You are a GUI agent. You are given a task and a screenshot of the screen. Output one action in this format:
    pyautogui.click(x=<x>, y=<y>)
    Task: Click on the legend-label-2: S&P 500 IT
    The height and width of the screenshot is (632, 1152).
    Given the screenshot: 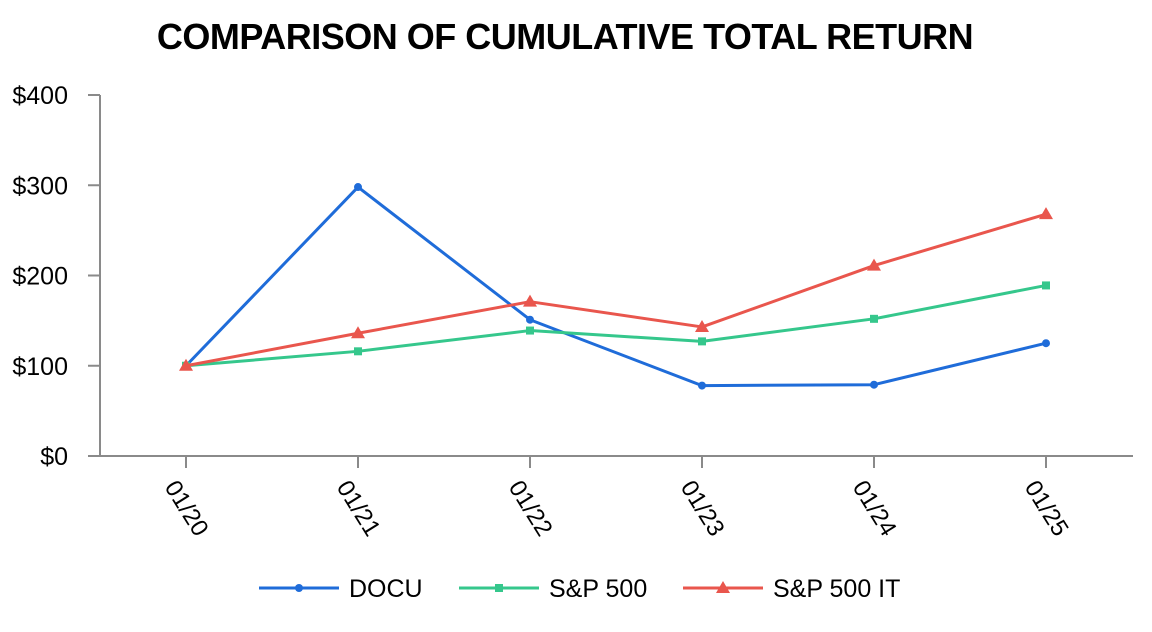 What is the action you would take?
    pyautogui.click(x=836, y=589)
    